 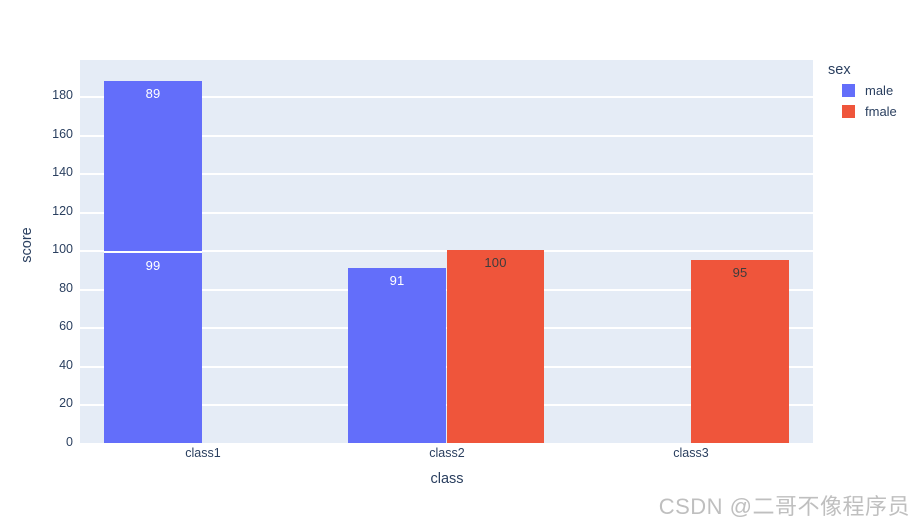 What do you see at coordinates (848, 111) in the screenshot?
I see `fmale-color-swatch-icon` at bounding box center [848, 111].